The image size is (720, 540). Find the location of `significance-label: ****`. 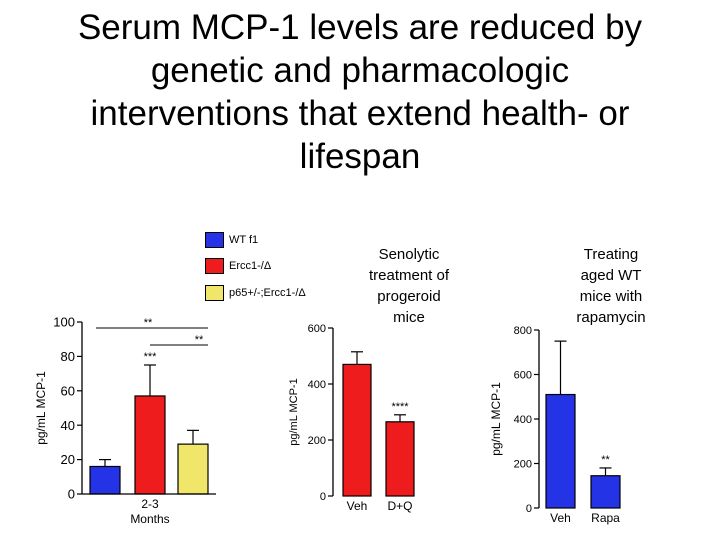

significance-label: **** is located at coordinates (400, 407).